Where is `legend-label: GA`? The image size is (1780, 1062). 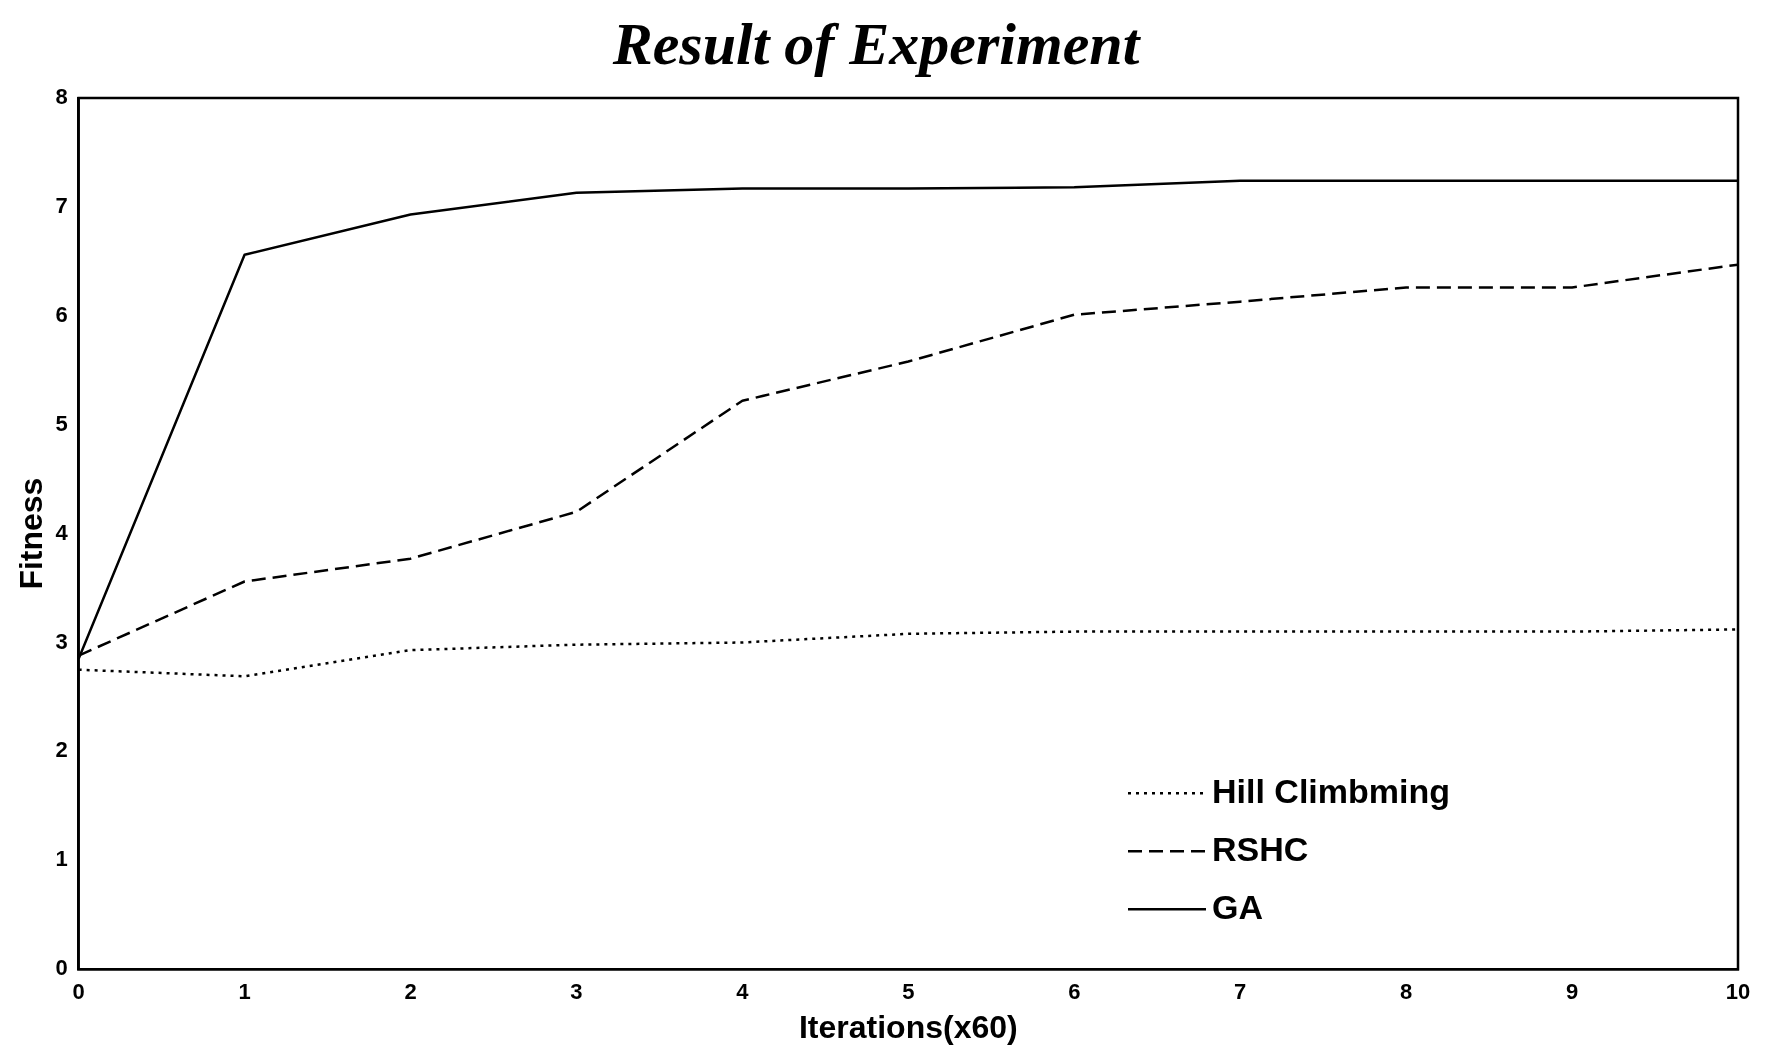
legend-label: GA is located at coordinates (1237, 906).